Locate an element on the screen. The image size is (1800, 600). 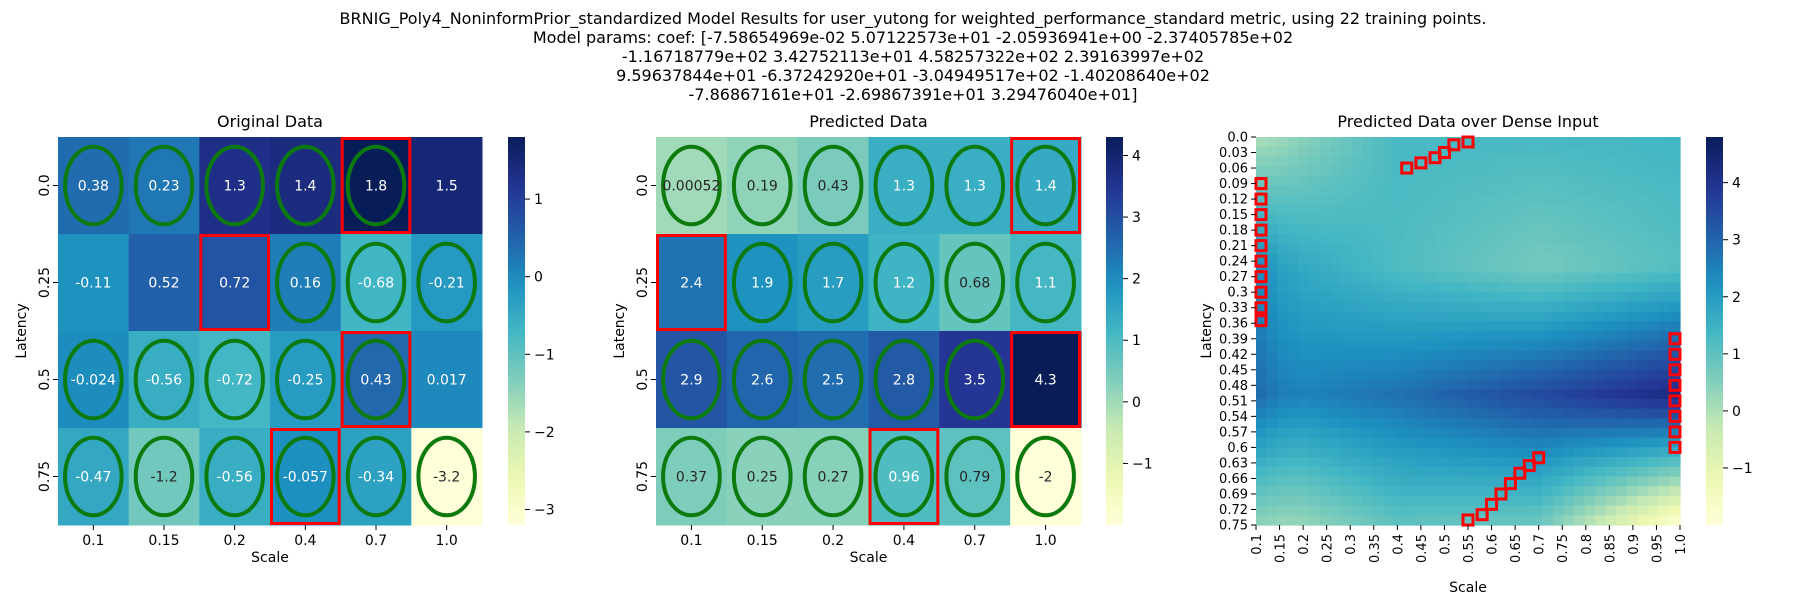
x-tick-label: 0.1 is located at coordinates (93, 541).